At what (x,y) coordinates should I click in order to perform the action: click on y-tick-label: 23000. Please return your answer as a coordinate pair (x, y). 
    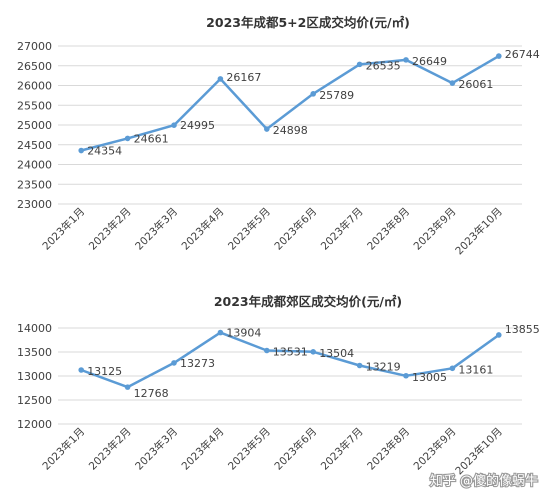
    Looking at the image, I should click on (34, 204).